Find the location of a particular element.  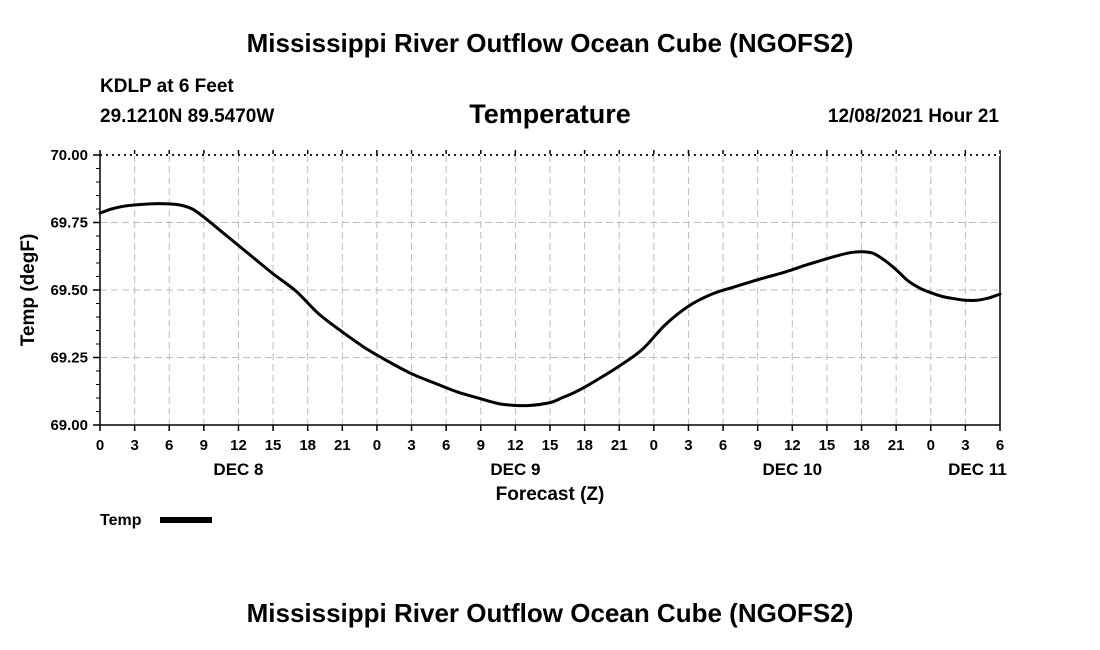

legend-label: Temp is located at coordinates (121, 520).